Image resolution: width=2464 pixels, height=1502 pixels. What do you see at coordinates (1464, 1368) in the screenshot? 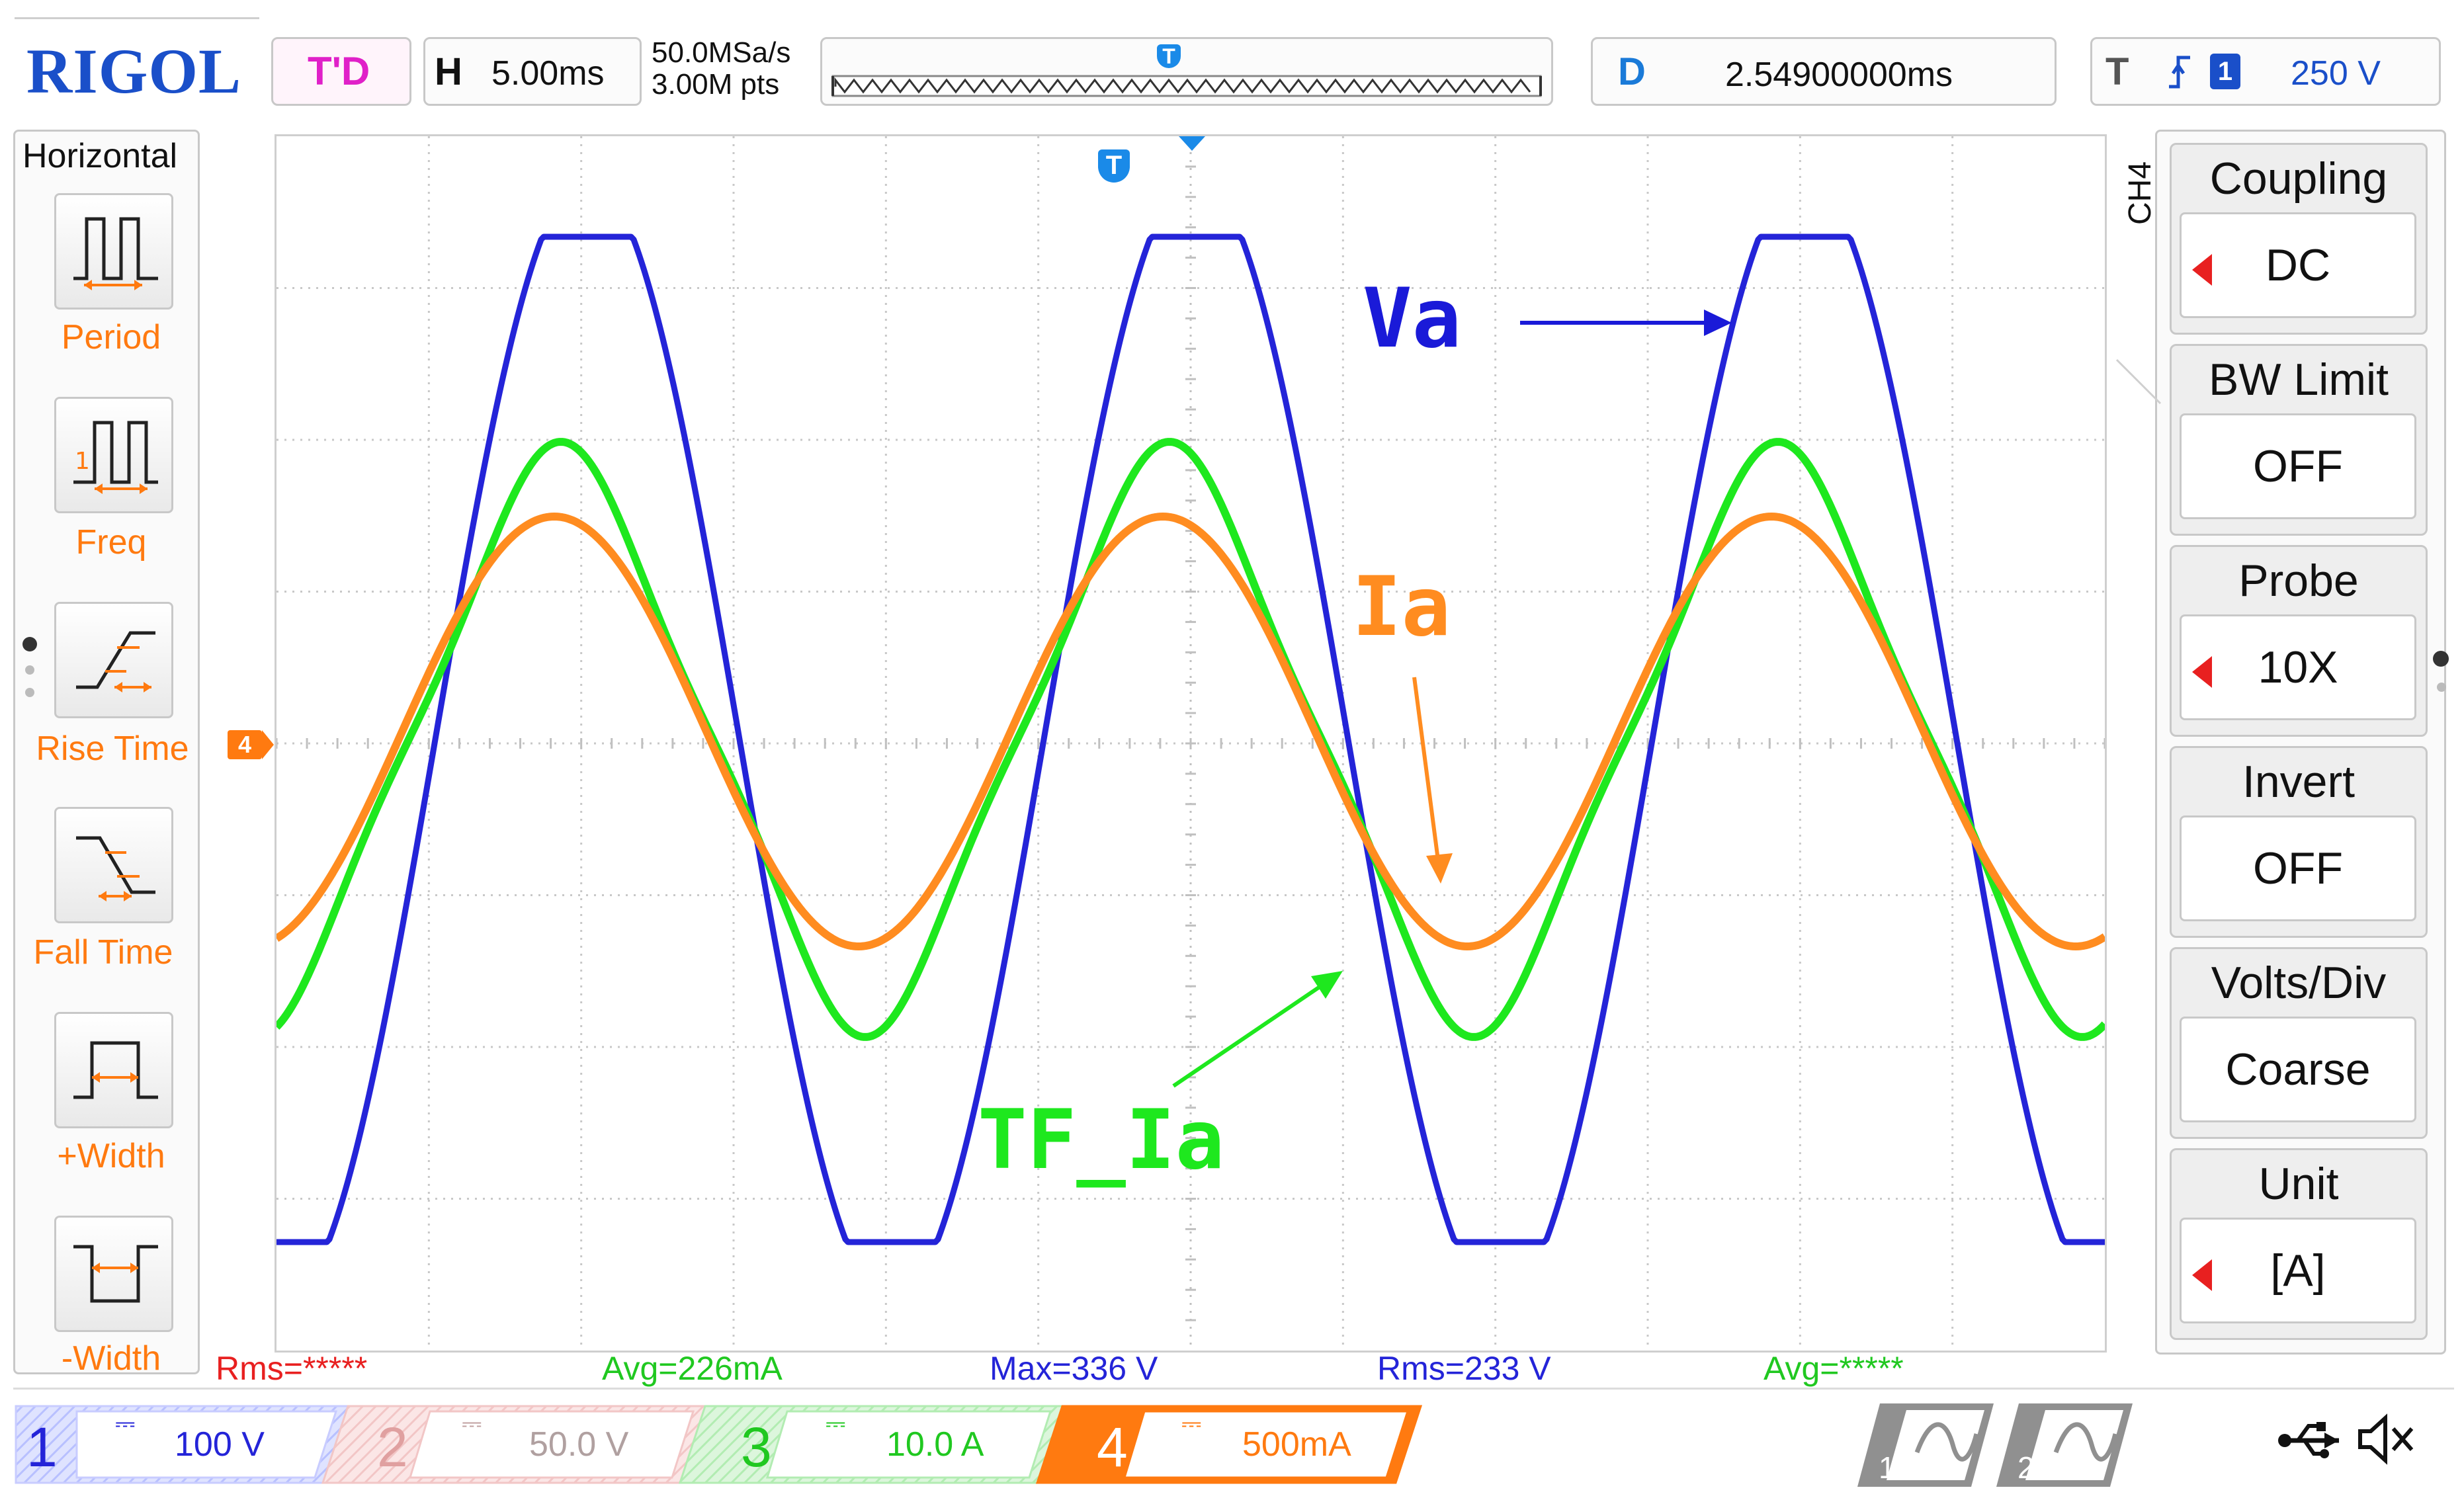
I see `measurement-rms-ch1: Rms=233 V` at bounding box center [1464, 1368].